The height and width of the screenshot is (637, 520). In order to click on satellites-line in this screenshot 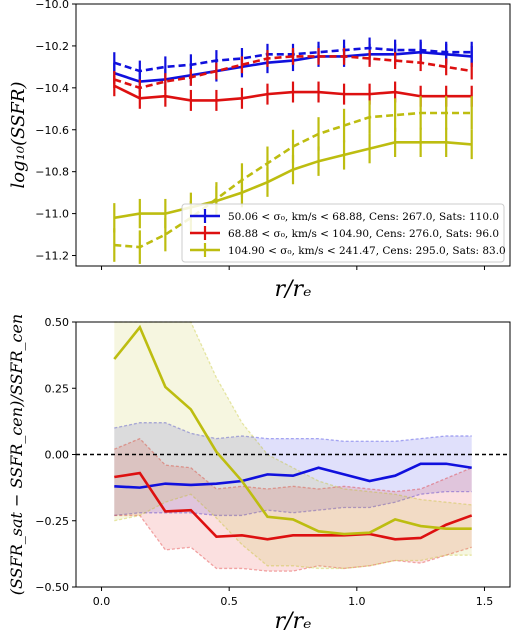, I will do `click(292, 72)`.